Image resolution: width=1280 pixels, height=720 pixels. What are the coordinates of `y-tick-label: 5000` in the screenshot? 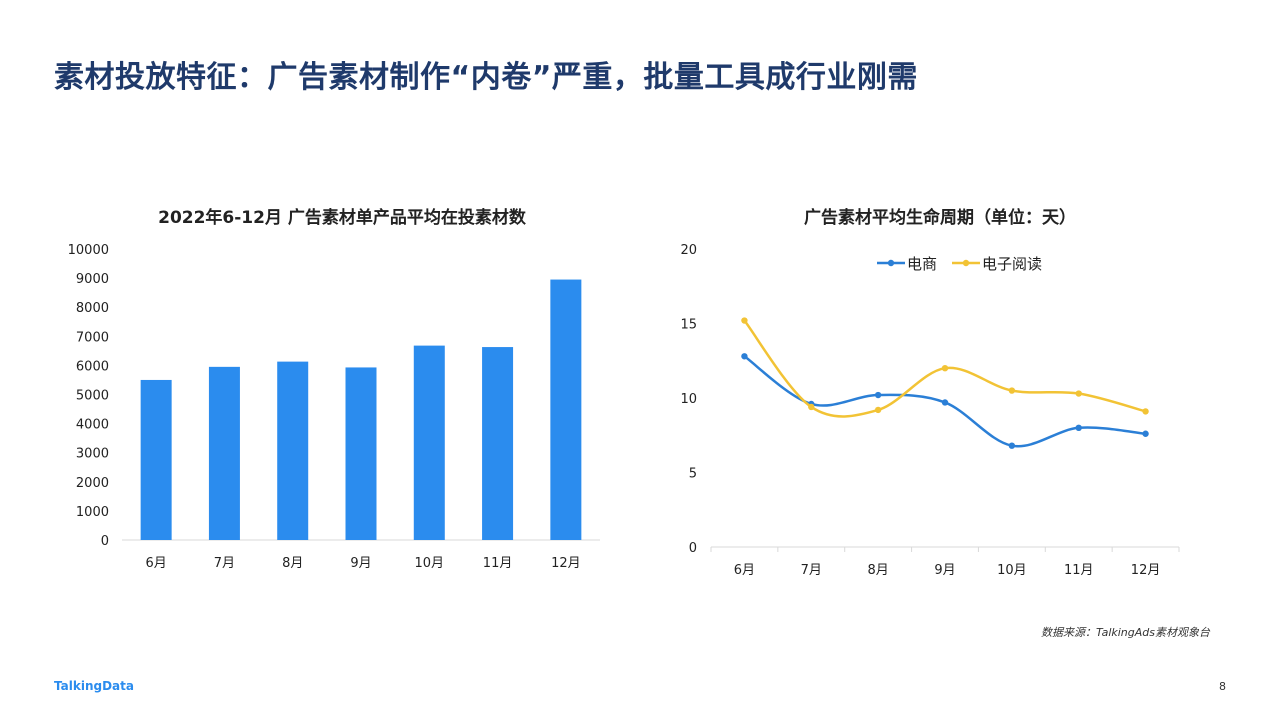 It's located at (92, 396).